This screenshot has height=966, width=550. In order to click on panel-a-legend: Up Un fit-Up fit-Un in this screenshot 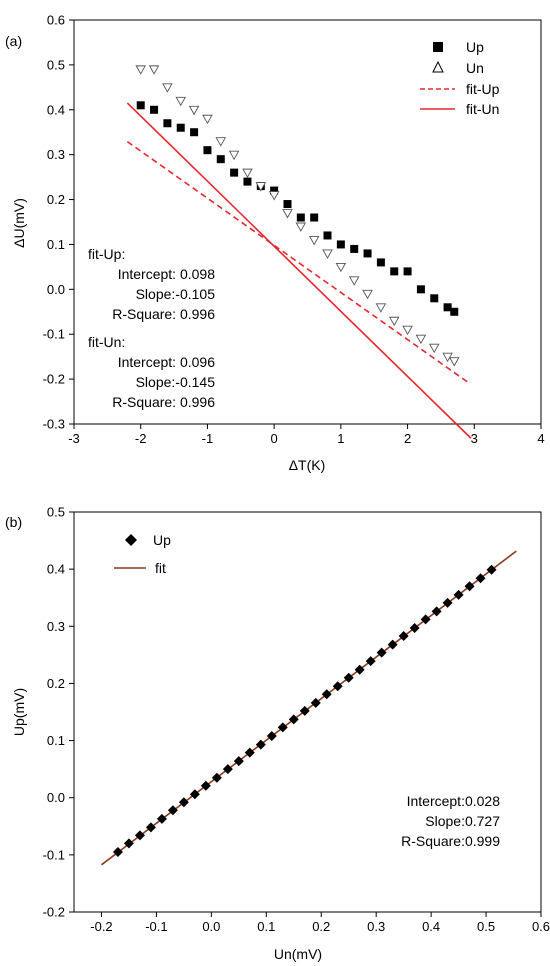, I will do `click(460, 78)`.